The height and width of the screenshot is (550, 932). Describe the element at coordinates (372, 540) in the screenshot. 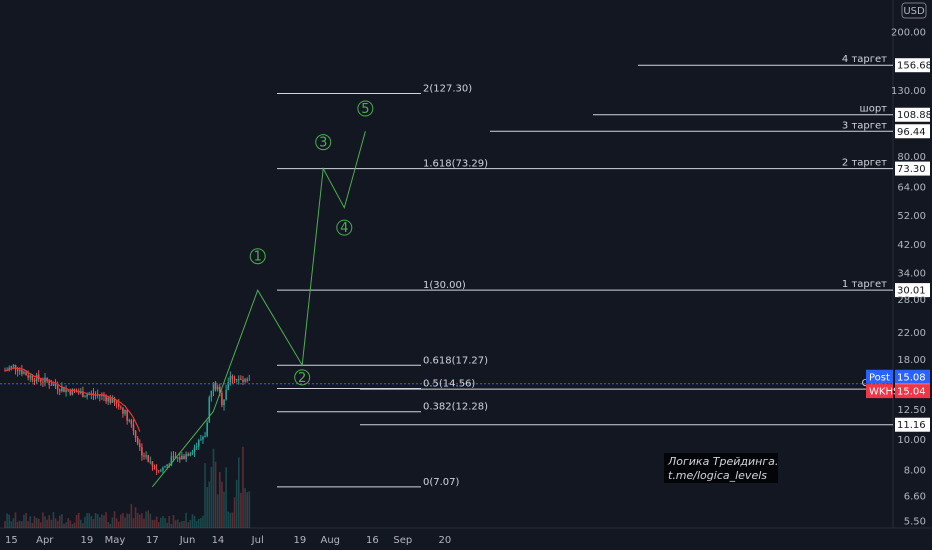

I see `x-tick-10: 16` at that location.